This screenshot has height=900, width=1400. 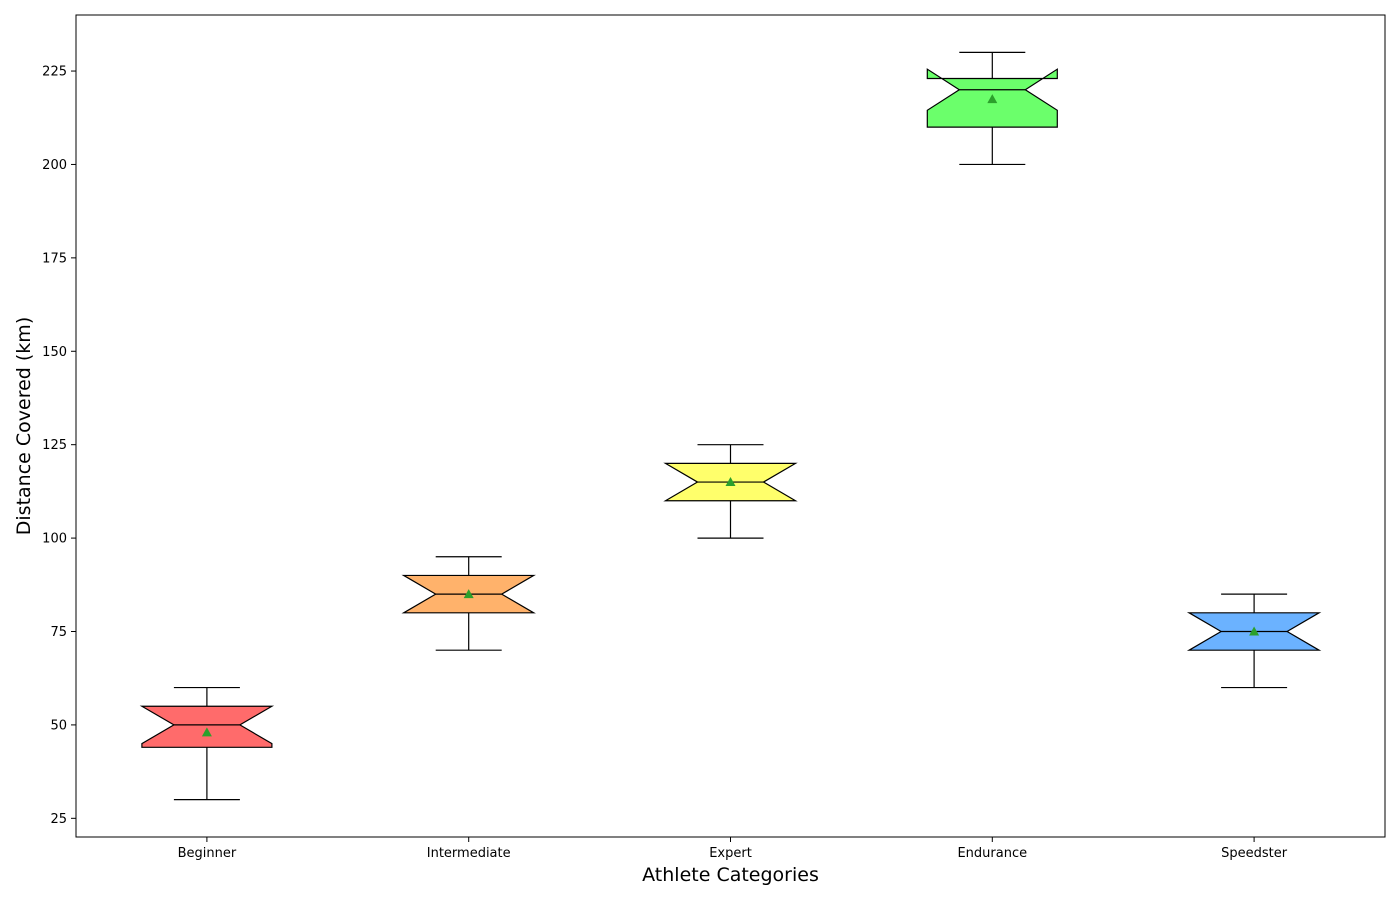 I want to click on x-tick-label: Intermediate, so click(x=469, y=853).